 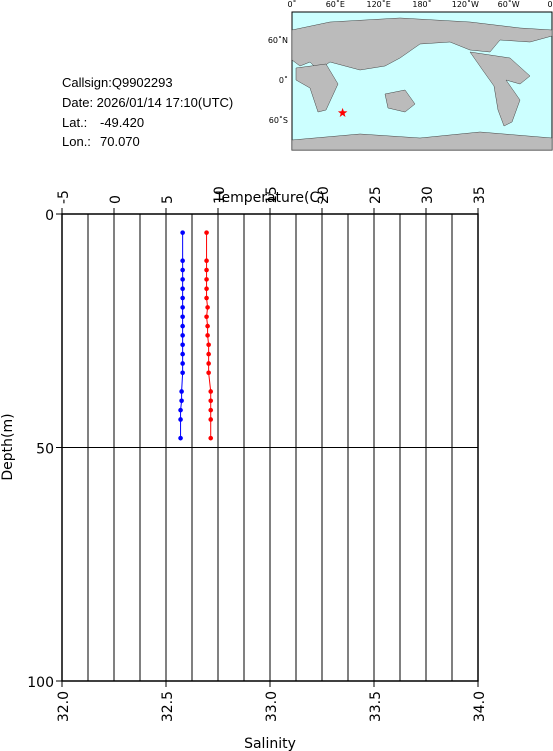 I want to click on y-axis-title: Depth(m), so click(x=8, y=446).